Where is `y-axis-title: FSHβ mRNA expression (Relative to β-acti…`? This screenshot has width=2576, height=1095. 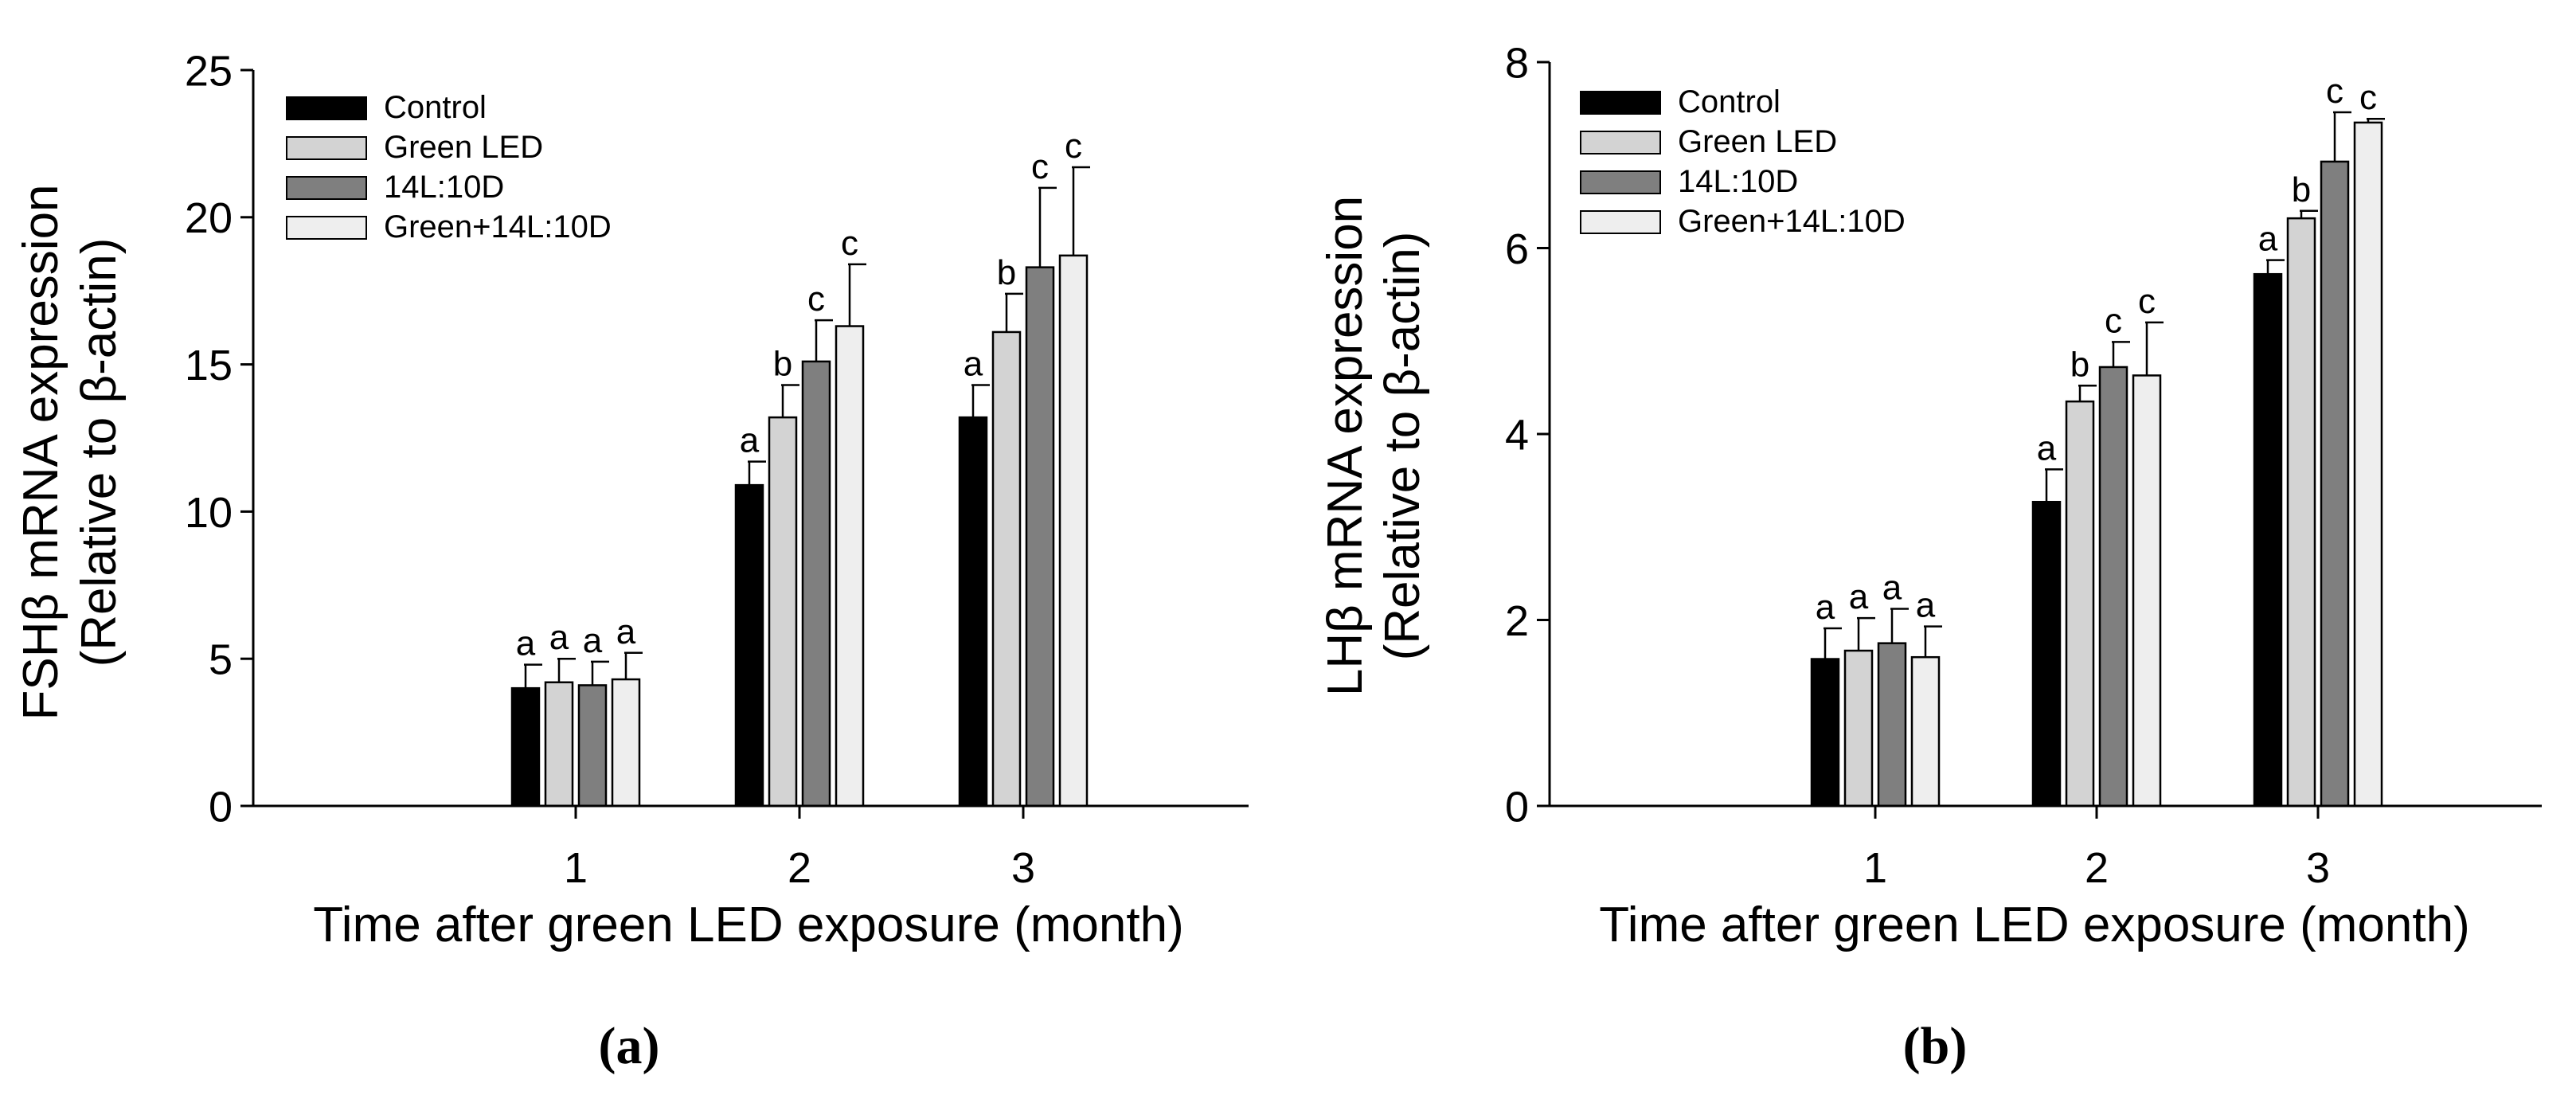 y-axis-title: FSHβ mRNA expression (Relative to β-acti… is located at coordinates (70, 452).